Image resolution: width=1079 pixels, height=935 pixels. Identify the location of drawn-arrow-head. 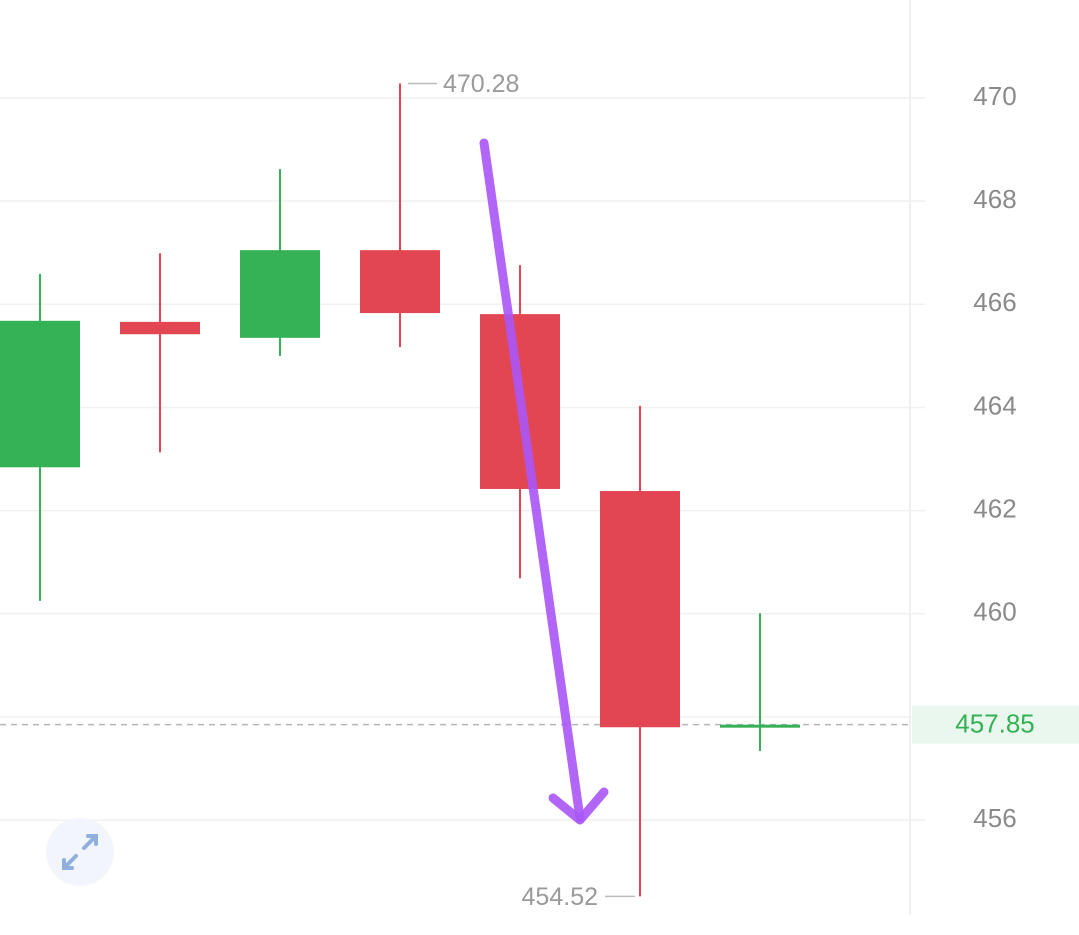
(578, 806).